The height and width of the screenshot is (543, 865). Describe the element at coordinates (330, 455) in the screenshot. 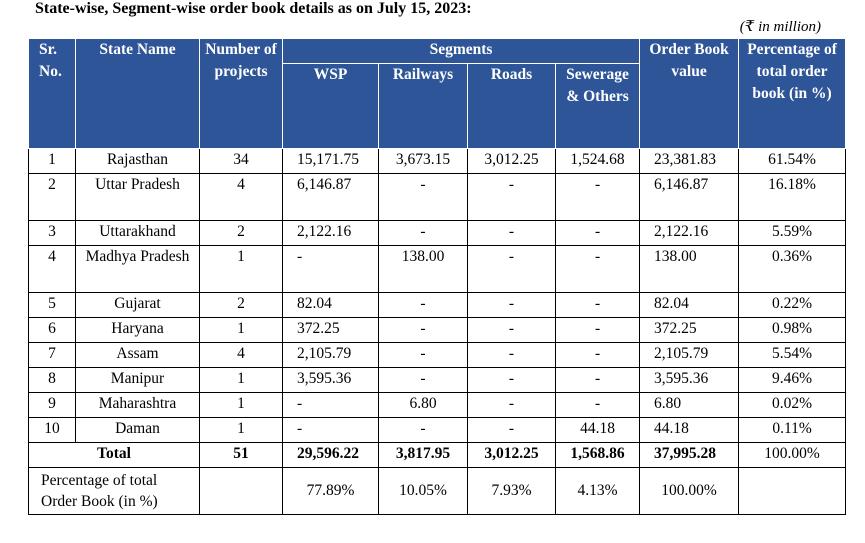

I see `total-wsp: 29,596.22` at that location.